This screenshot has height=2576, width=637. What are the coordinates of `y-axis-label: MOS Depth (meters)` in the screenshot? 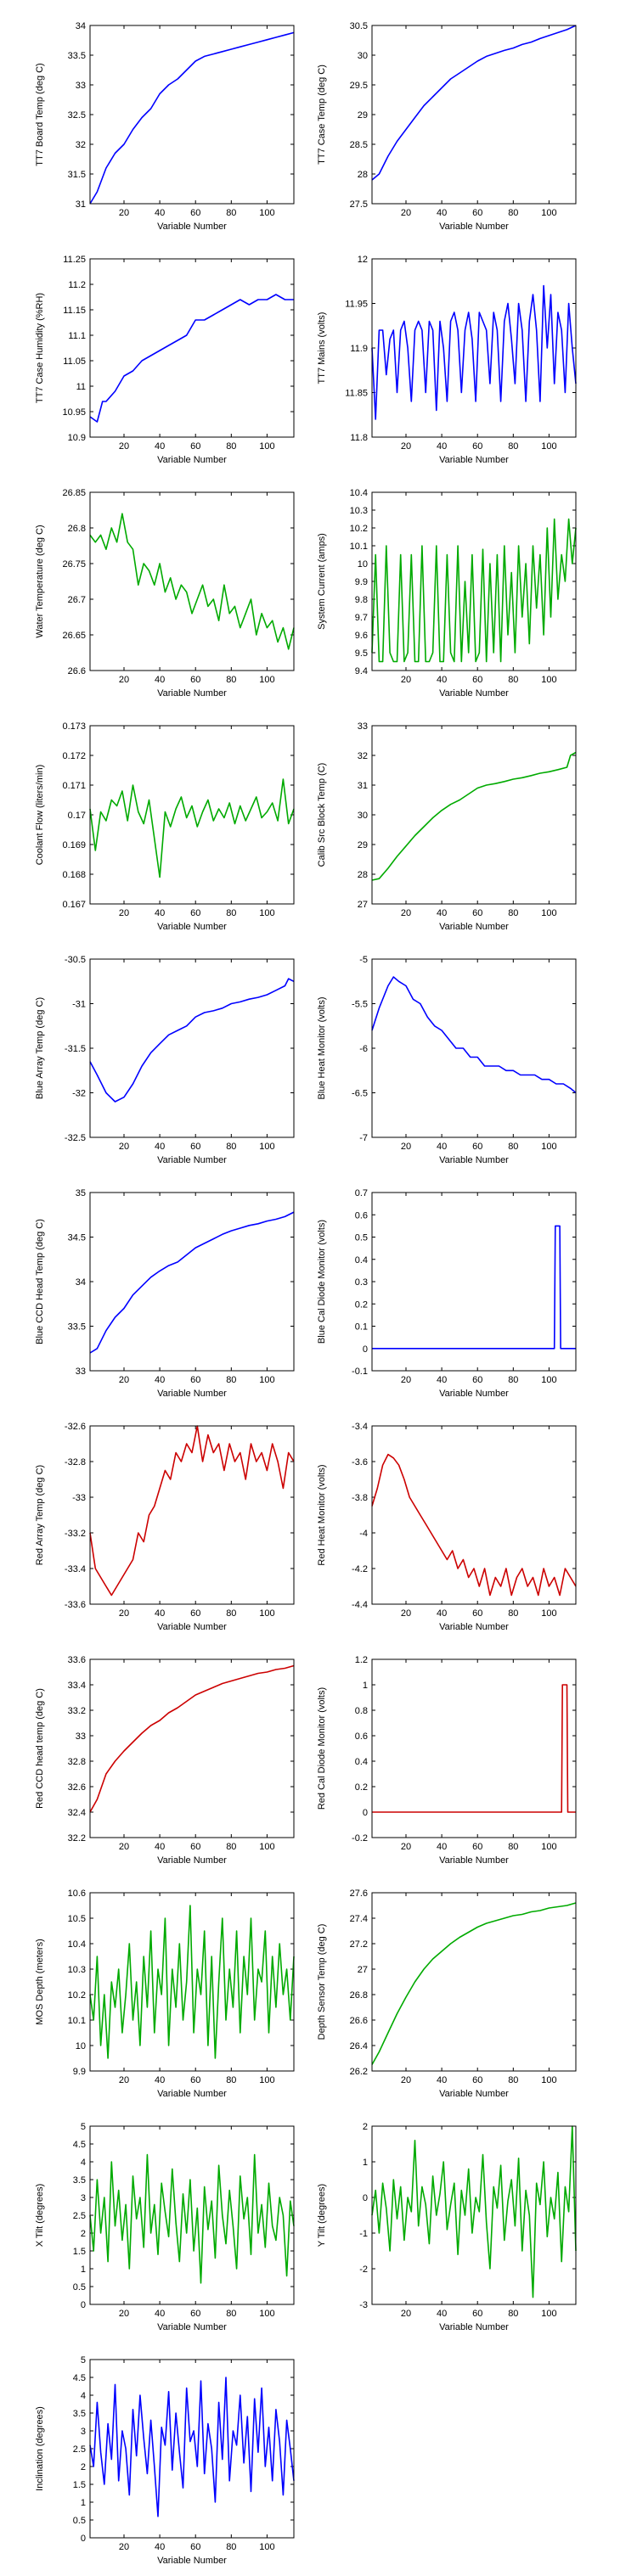 It's located at (40, 1982).